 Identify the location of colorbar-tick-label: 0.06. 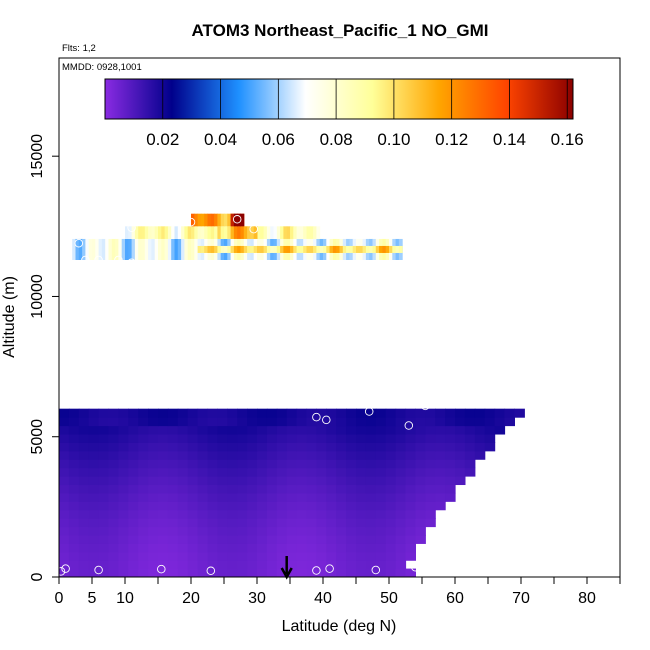
(278, 139).